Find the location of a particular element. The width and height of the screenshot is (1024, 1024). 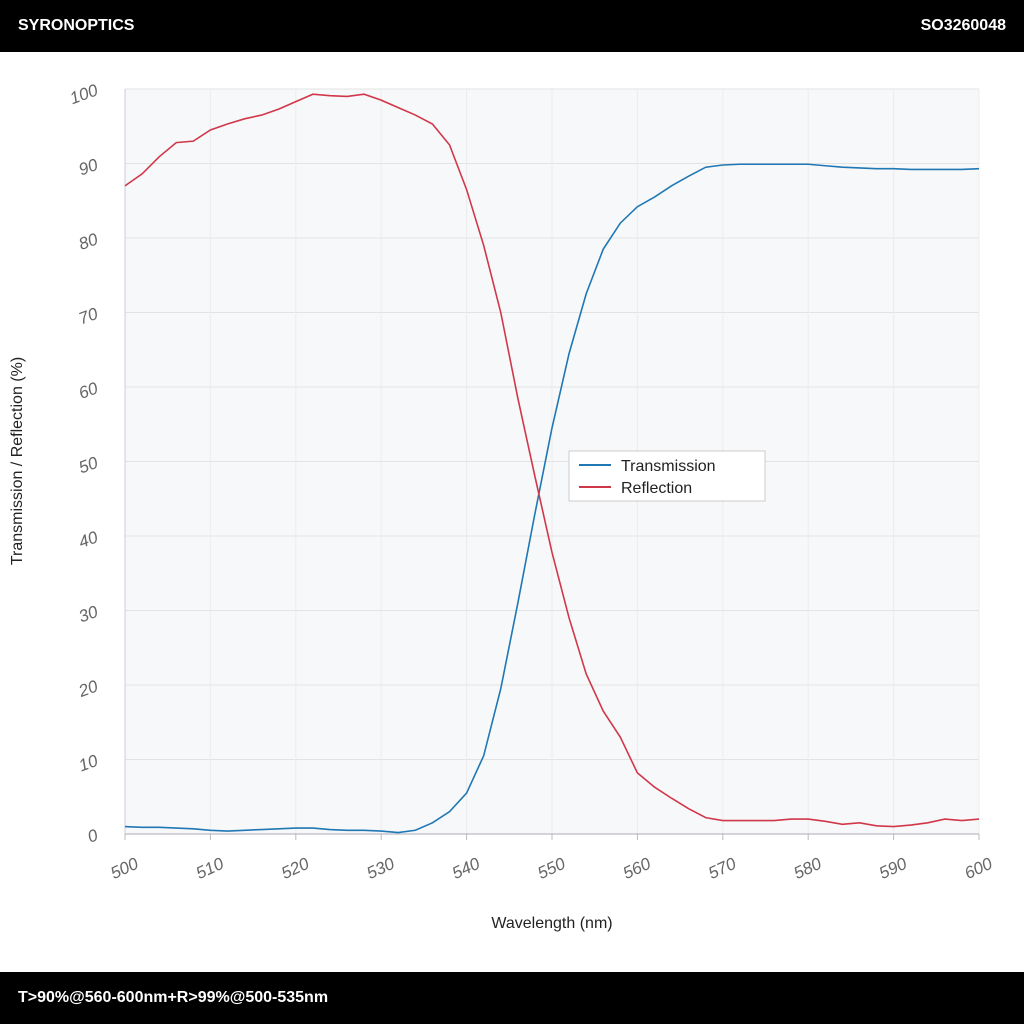

x-tick-label: 530 is located at coordinates (381, 868).